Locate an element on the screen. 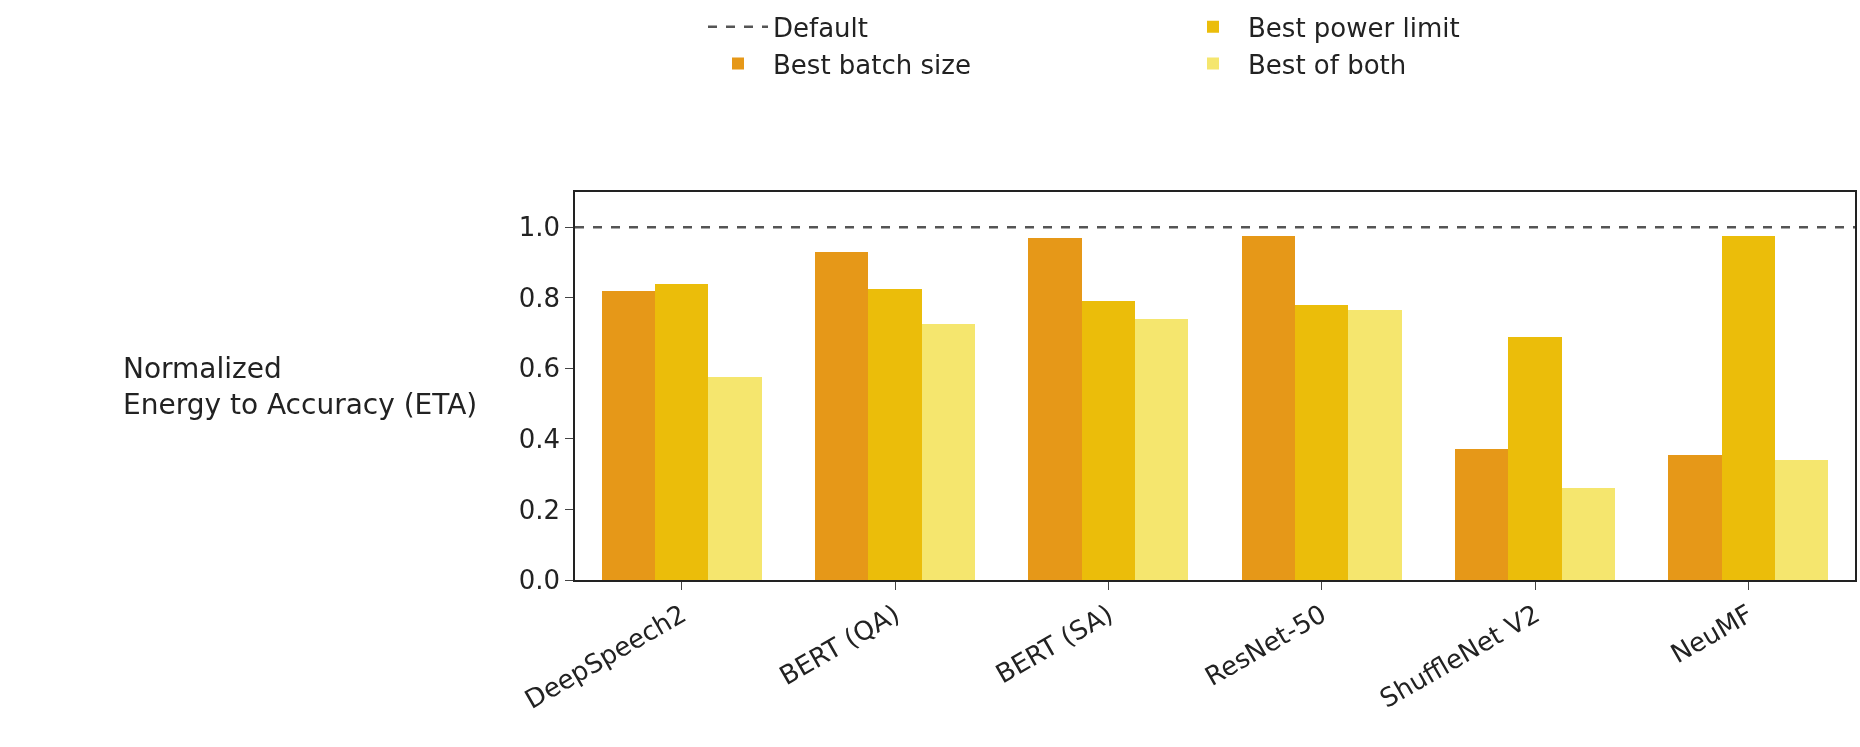 Image resolution: width=1860 pixels, height=747 pixels. y-tick-label: 0.8 is located at coordinates (539, 297).